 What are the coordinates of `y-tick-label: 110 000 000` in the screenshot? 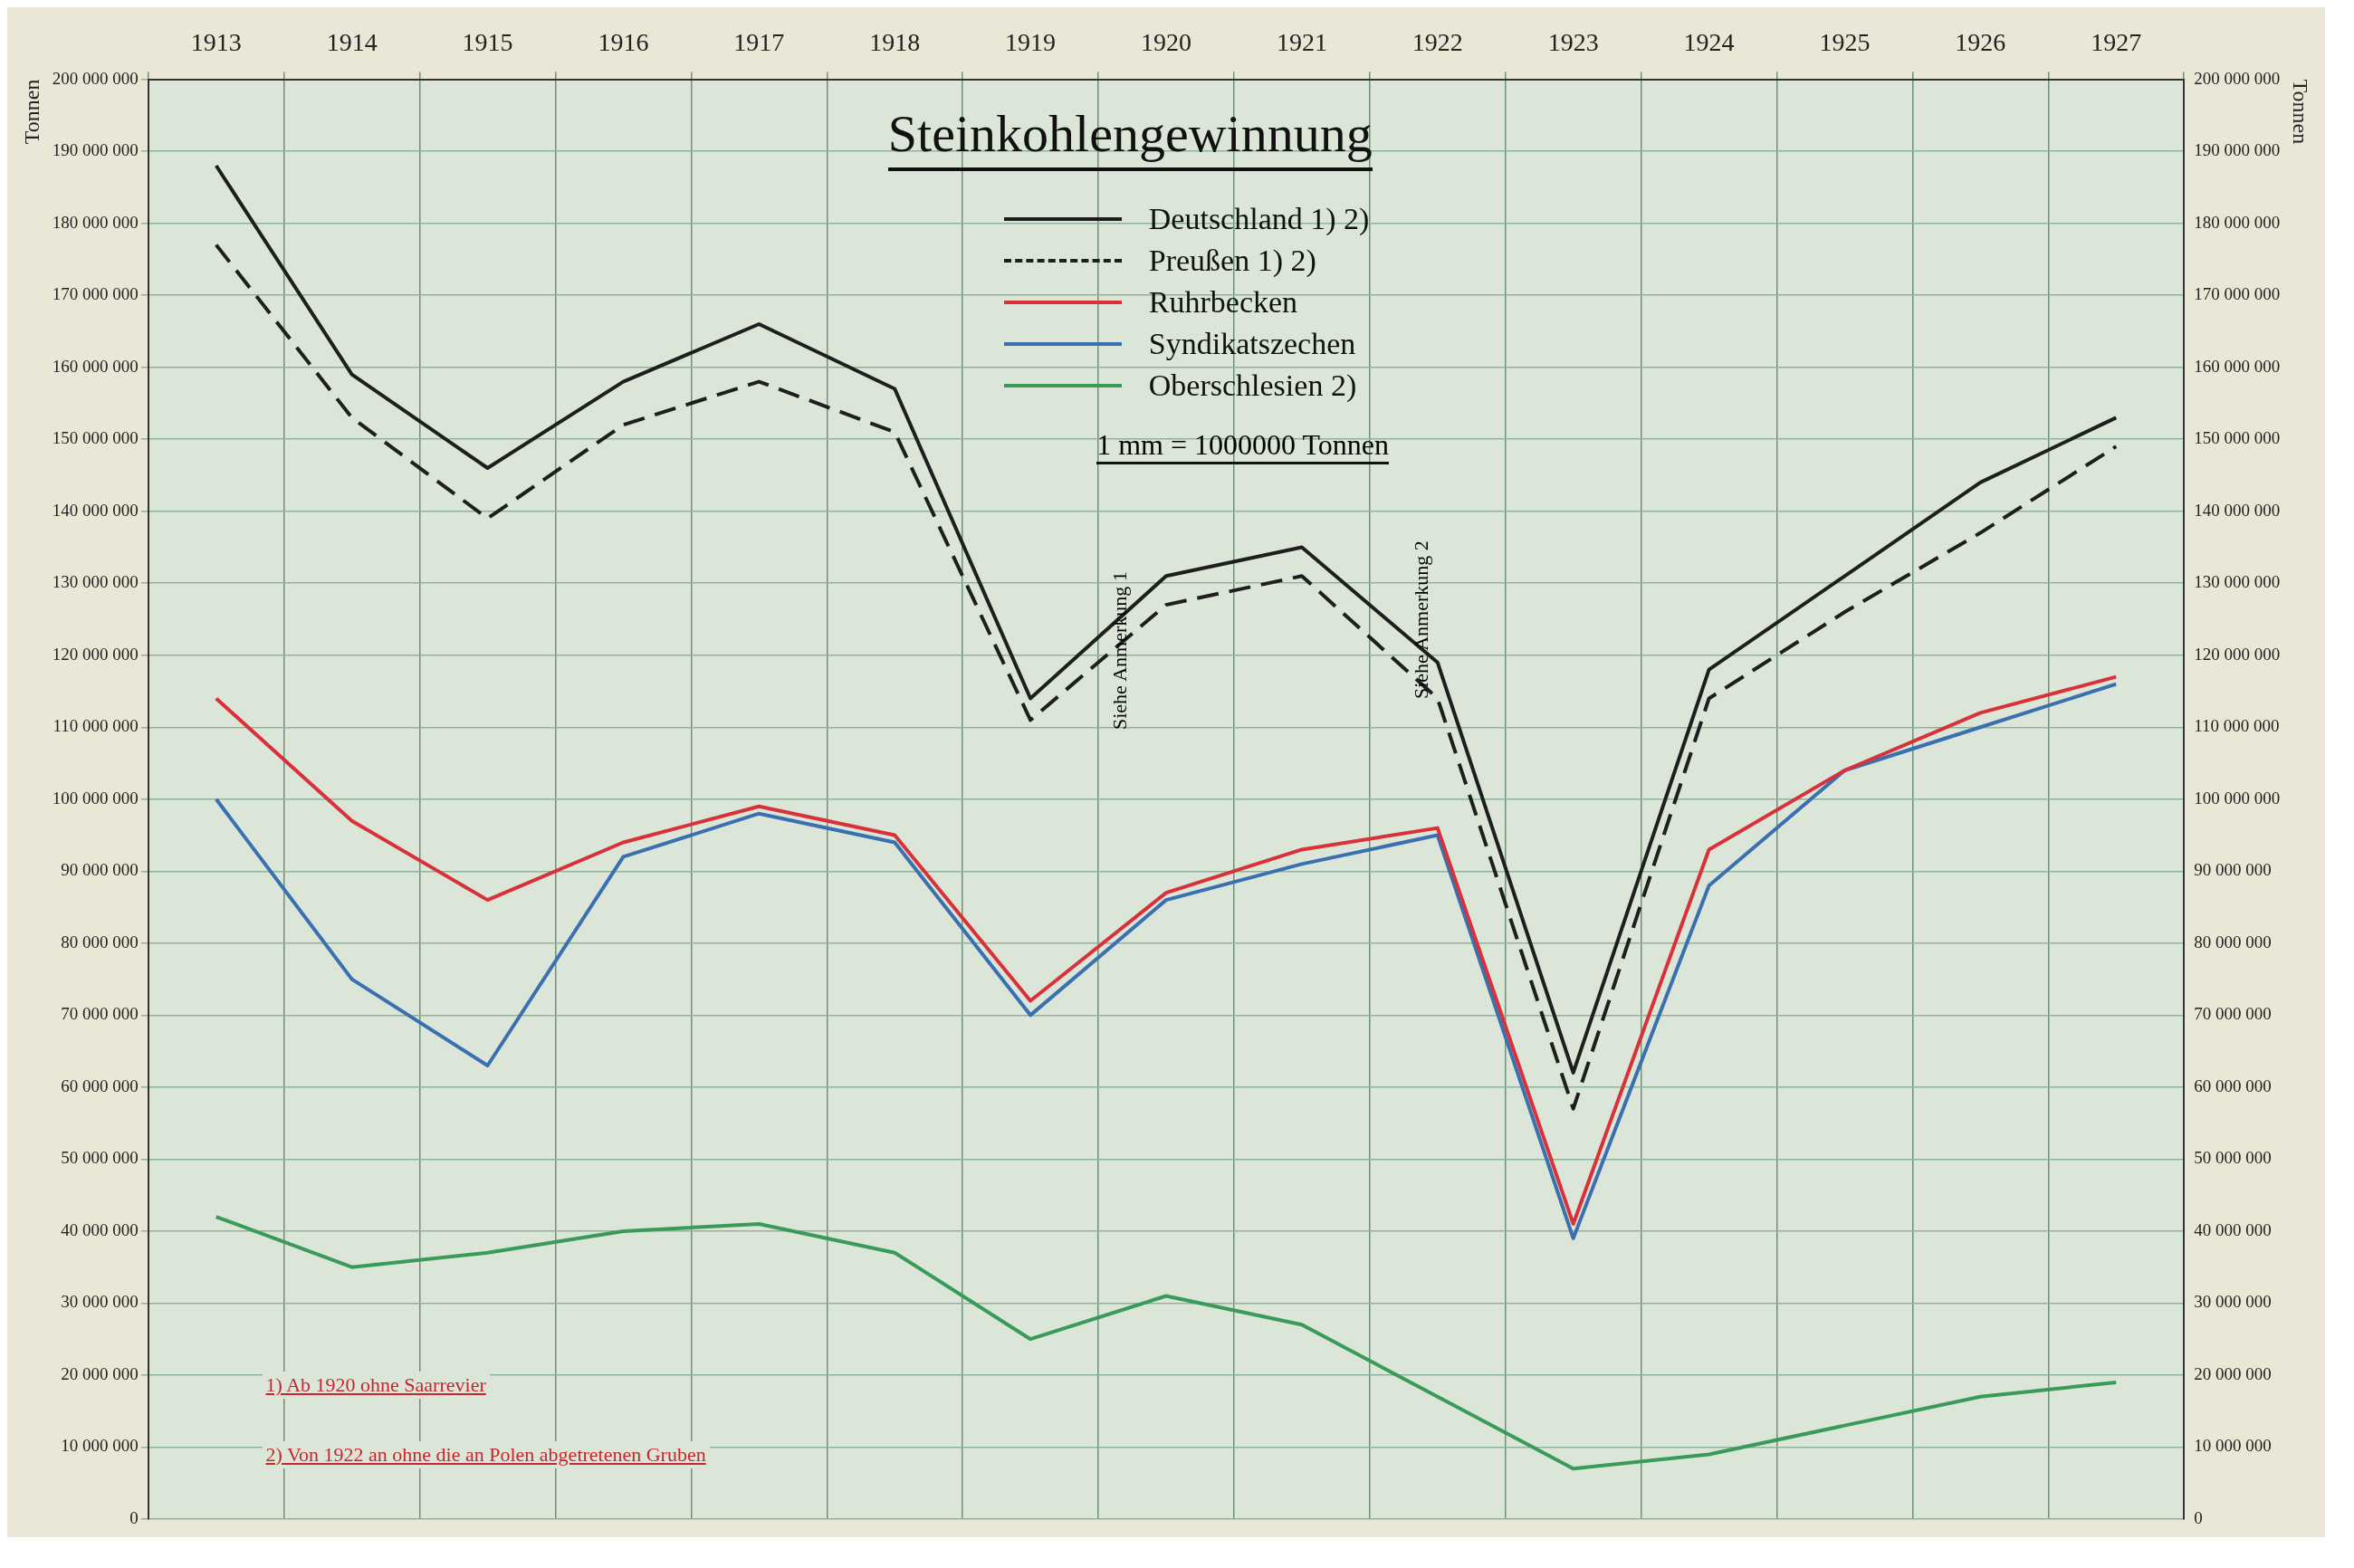 It's located at (96, 726).